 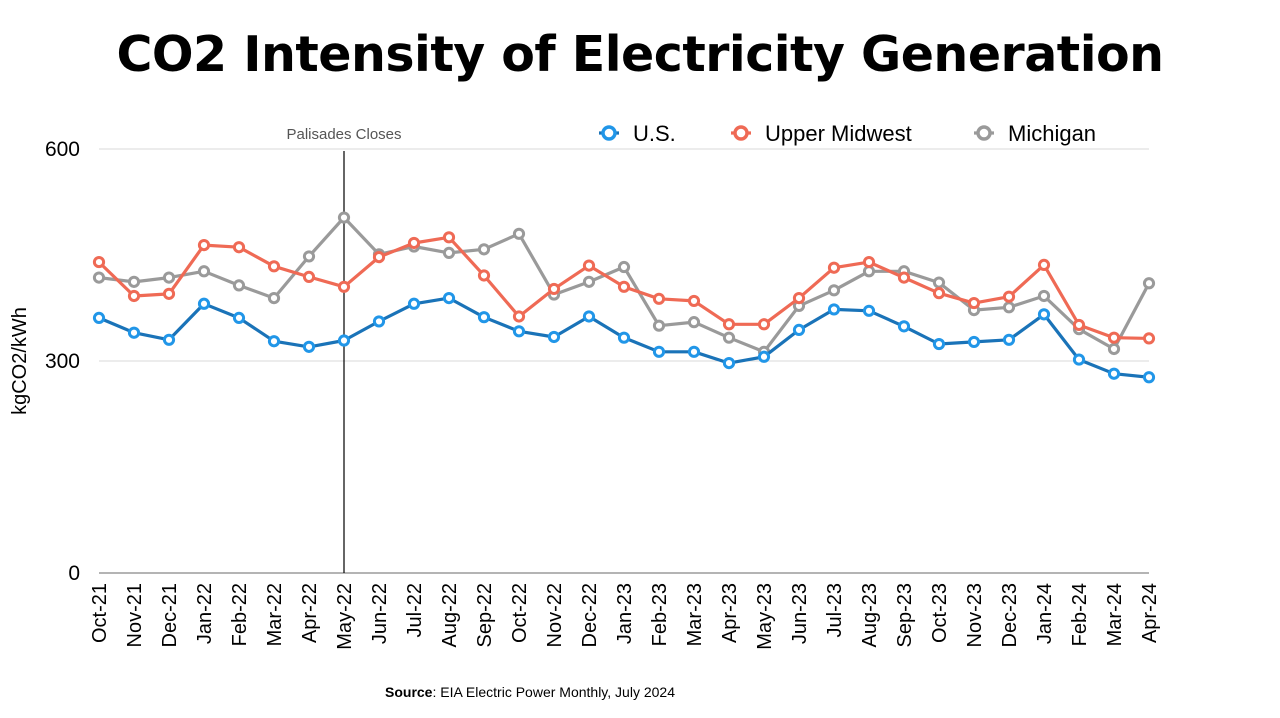 I want to click on x-tick-label: Oct-22, so click(x=520, y=613).